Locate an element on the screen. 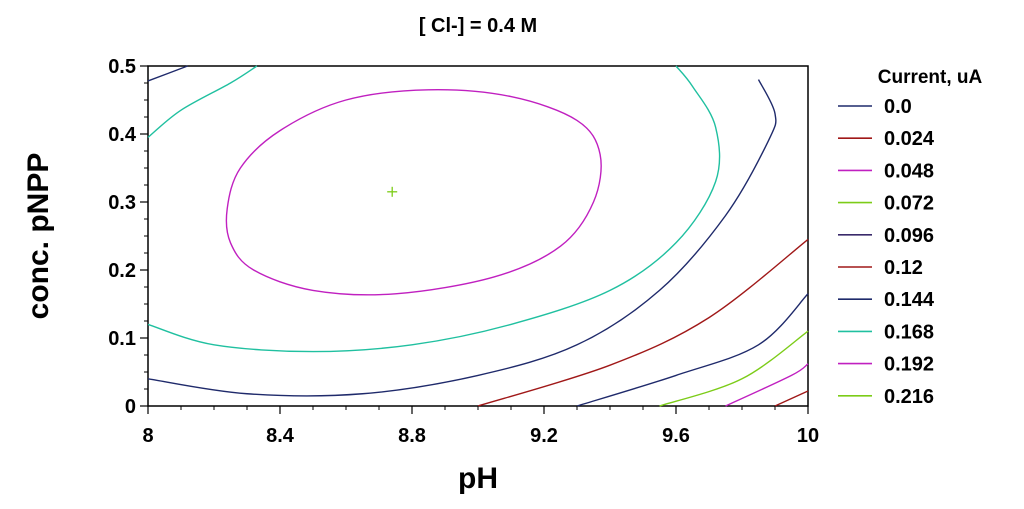 The width and height of the screenshot is (1024, 509). legend-title: Current, uA is located at coordinates (930, 77).